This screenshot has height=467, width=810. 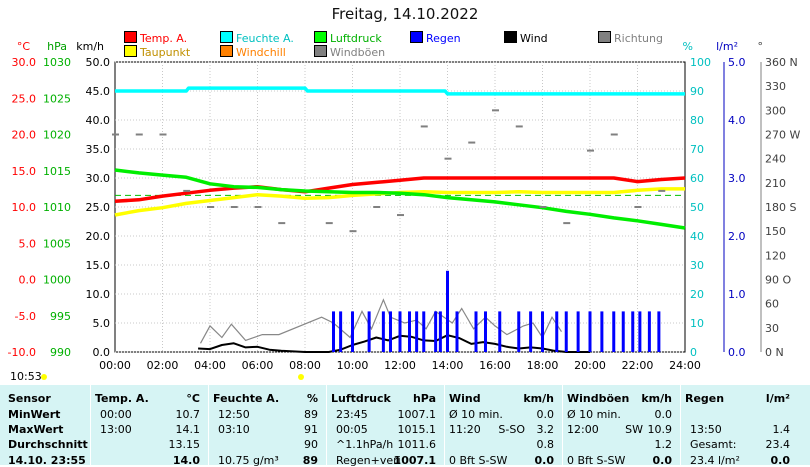 I want to click on rain-tick-label: 0.0, so click(x=737, y=352).